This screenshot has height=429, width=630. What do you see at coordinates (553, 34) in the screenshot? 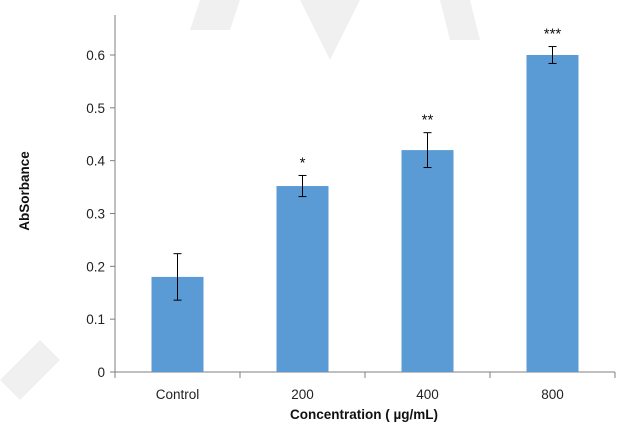
I see `significance-label: ***` at bounding box center [553, 34].